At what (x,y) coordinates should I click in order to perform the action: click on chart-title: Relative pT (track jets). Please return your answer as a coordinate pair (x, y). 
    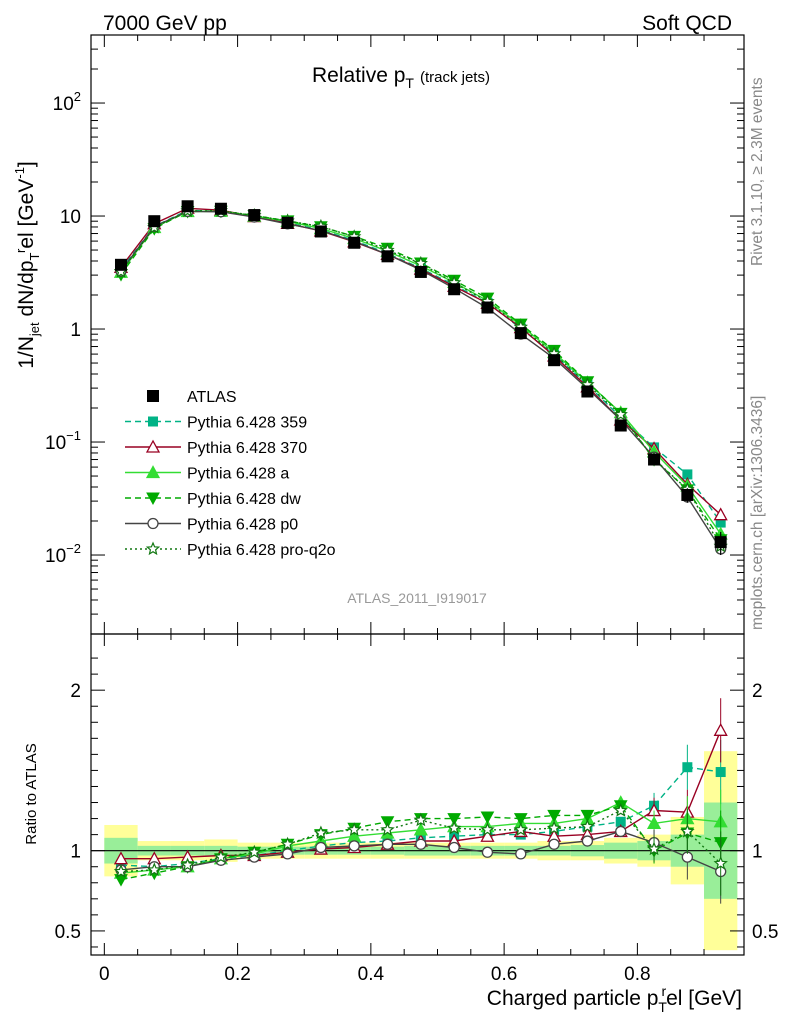
    Looking at the image, I should click on (401, 77).